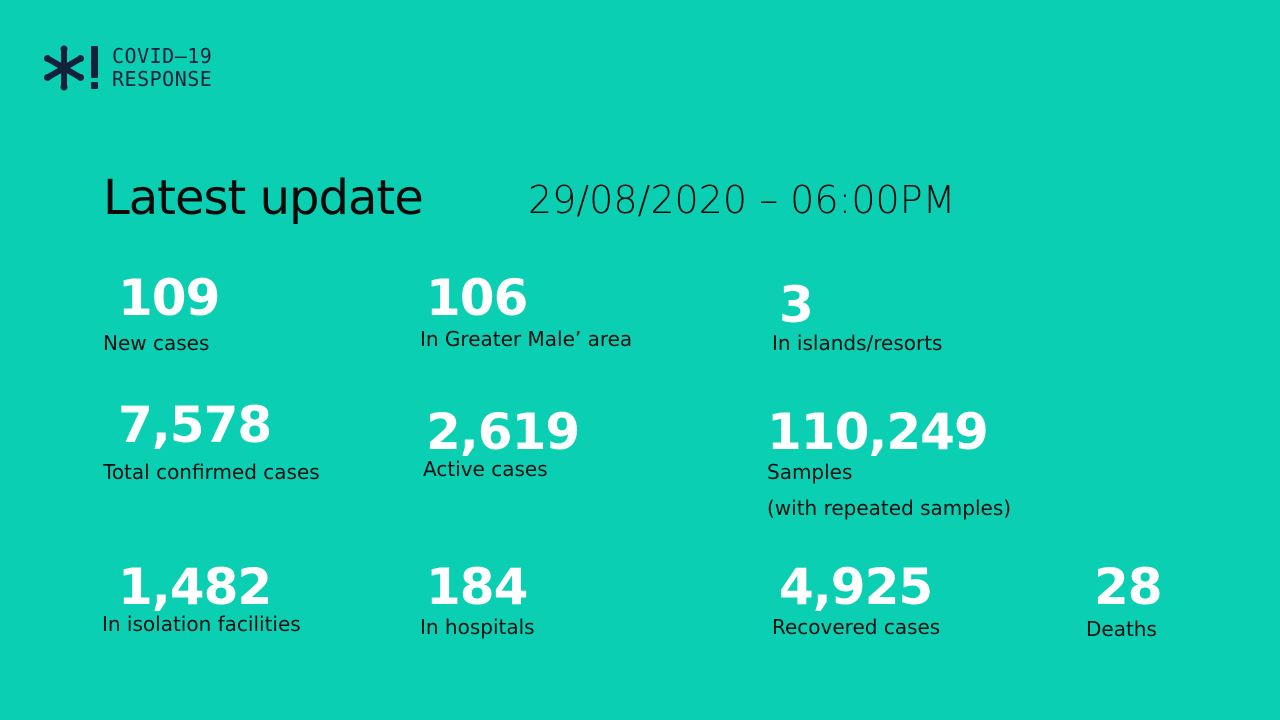 This screenshot has width=1280, height=720. I want to click on new-cases-label: New cases, so click(156, 343).